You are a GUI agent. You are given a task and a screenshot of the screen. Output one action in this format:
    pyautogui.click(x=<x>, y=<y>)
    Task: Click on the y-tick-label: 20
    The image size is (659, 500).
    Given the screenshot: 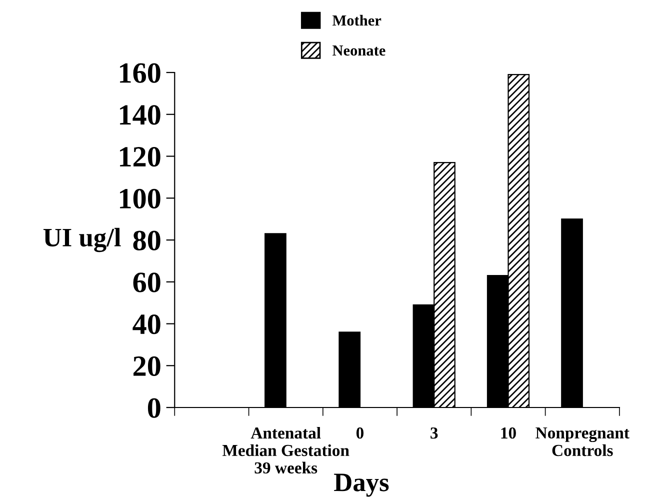 What is the action you would take?
    pyautogui.click(x=147, y=366)
    